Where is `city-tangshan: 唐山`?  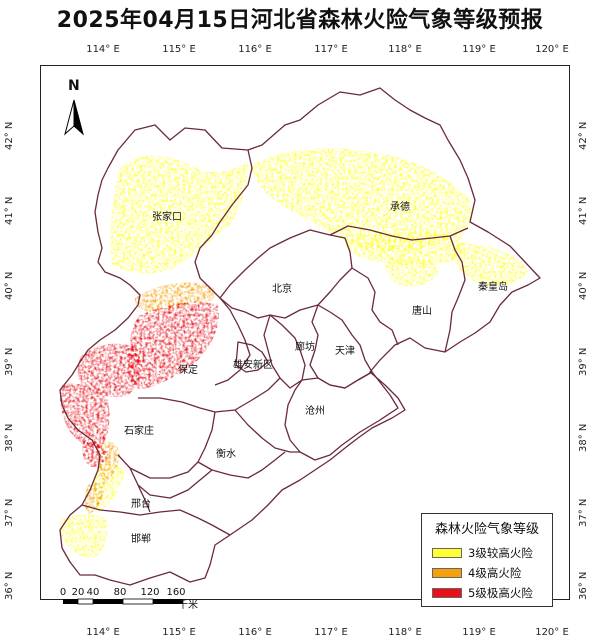 city-tangshan: 唐山 is located at coordinates (422, 311).